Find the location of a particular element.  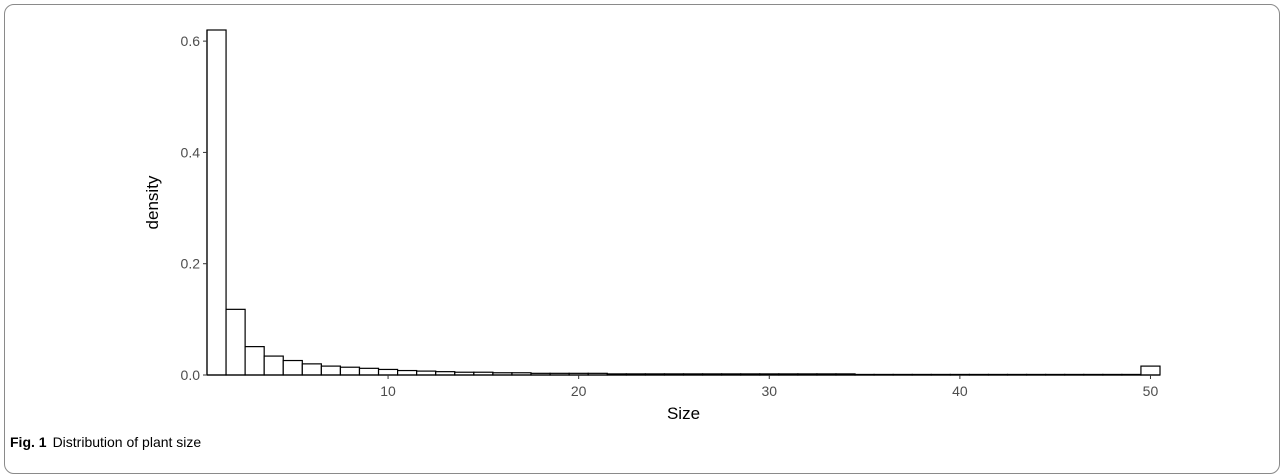

x-tick-label: 40 is located at coordinates (960, 391).